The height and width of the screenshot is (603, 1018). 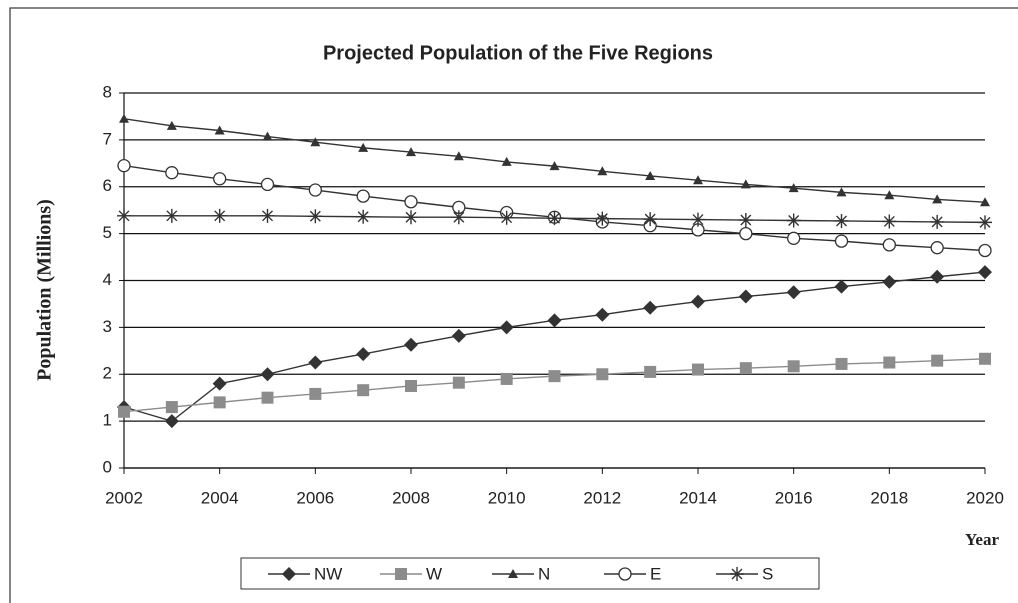 What do you see at coordinates (698, 497) in the screenshot?
I see `x-tick-label: 2014` at bounding box center [698, 497].